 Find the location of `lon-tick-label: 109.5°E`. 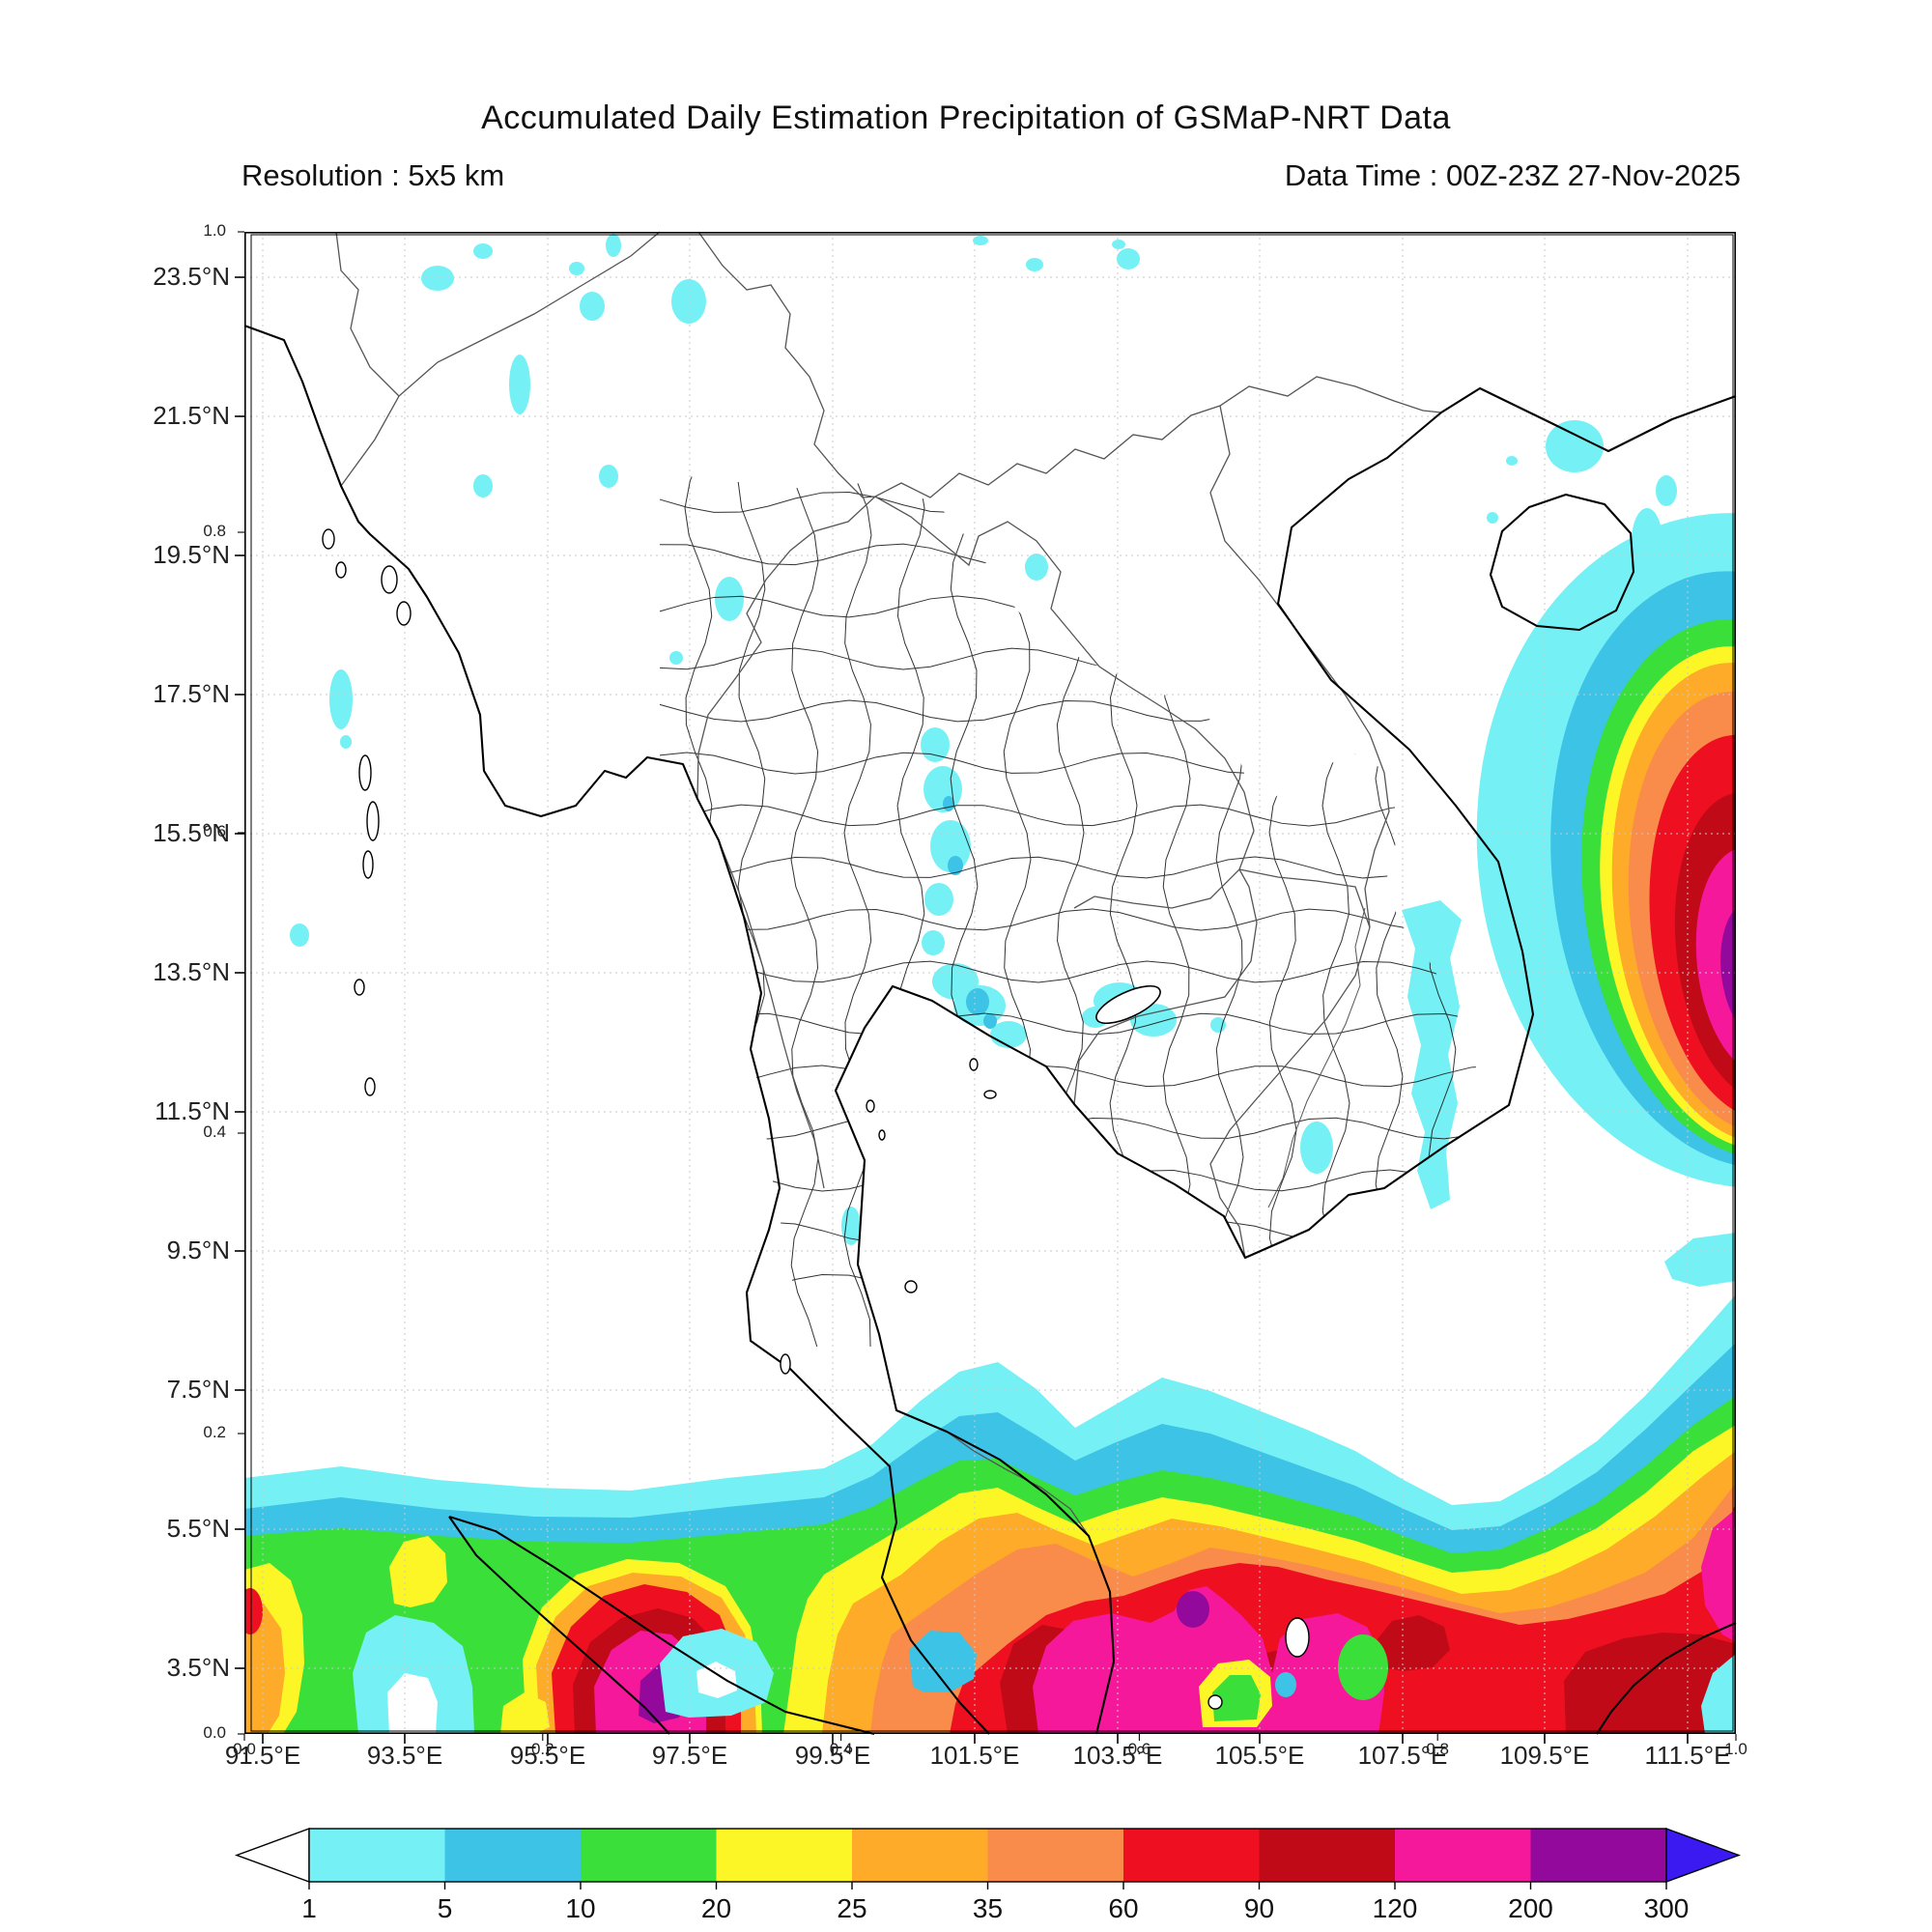

lon-tick-label: 109.5°E is located at coordinates (1544, 1755).